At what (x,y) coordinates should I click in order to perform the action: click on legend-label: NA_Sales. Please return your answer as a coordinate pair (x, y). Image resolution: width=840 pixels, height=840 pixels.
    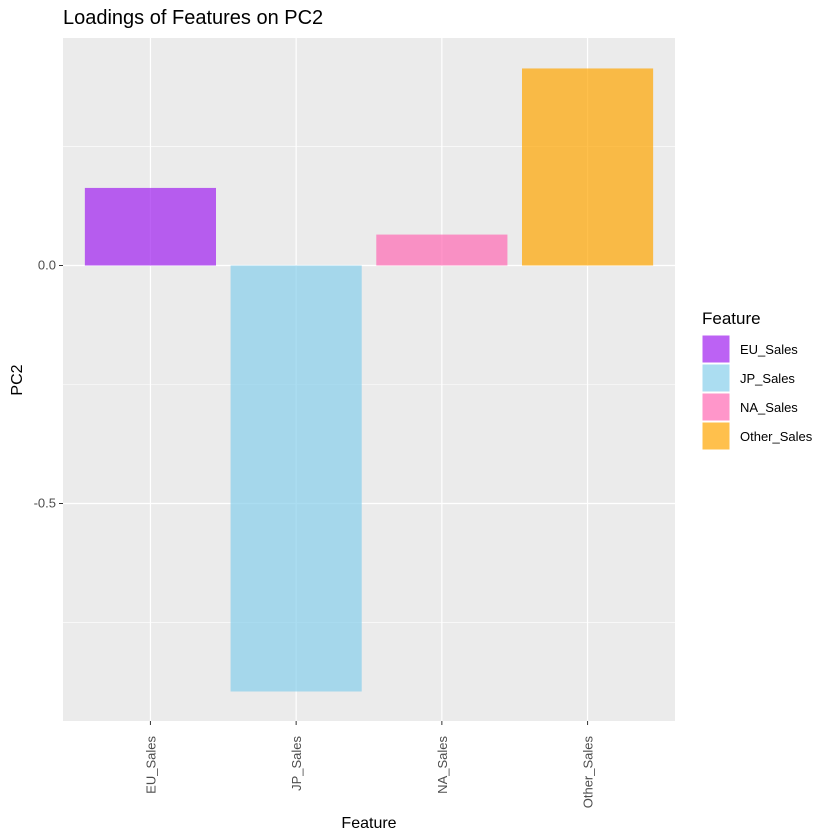
    Looking at the image, I should click on (769, 407).